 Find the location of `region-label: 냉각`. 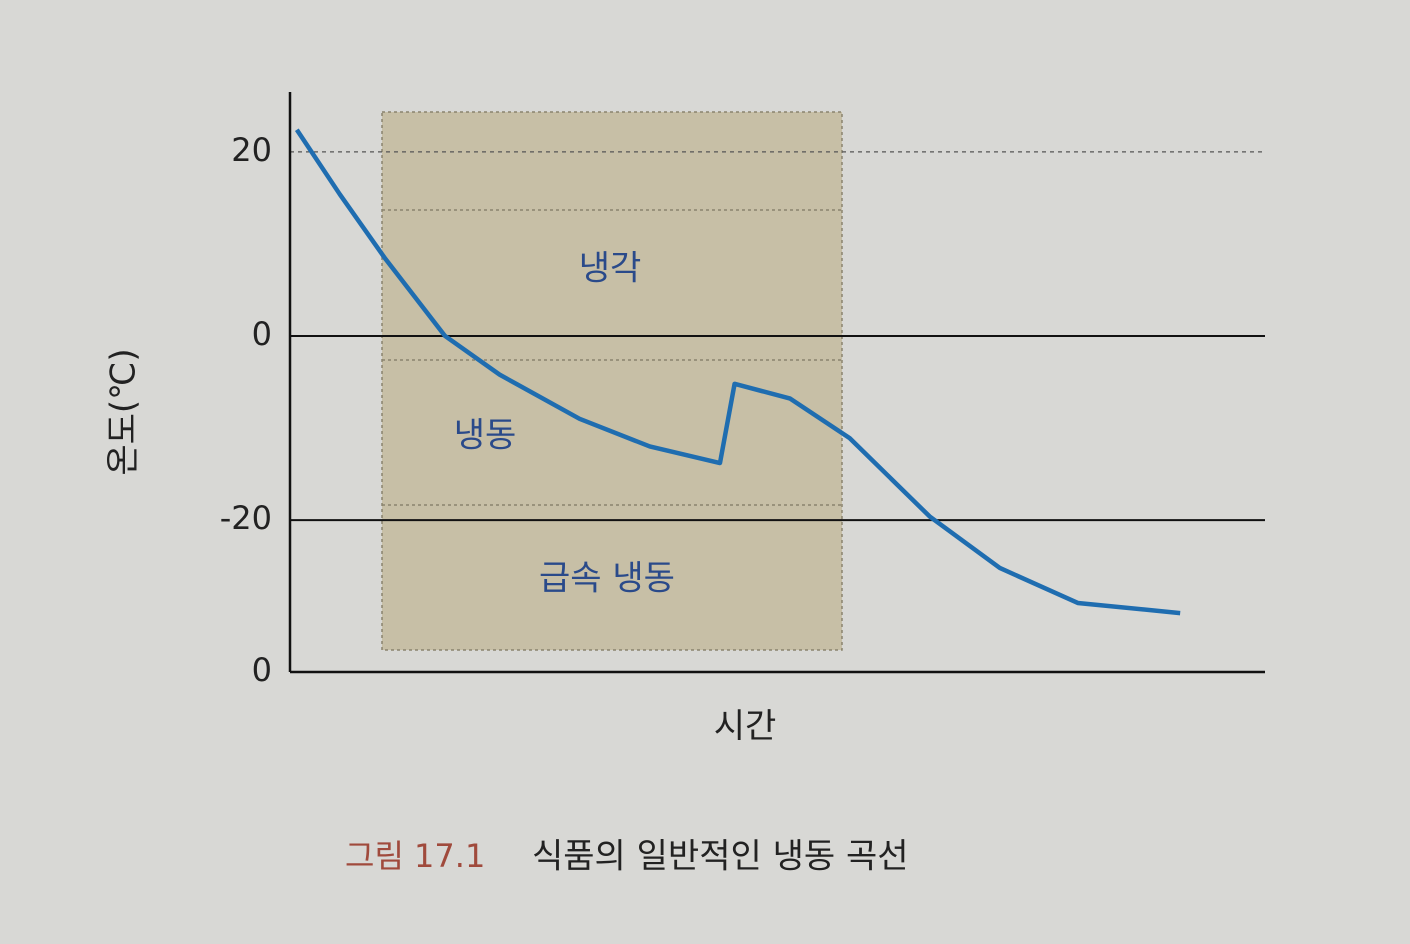

region-label: 냉각 is located at coordinates (610, 269).